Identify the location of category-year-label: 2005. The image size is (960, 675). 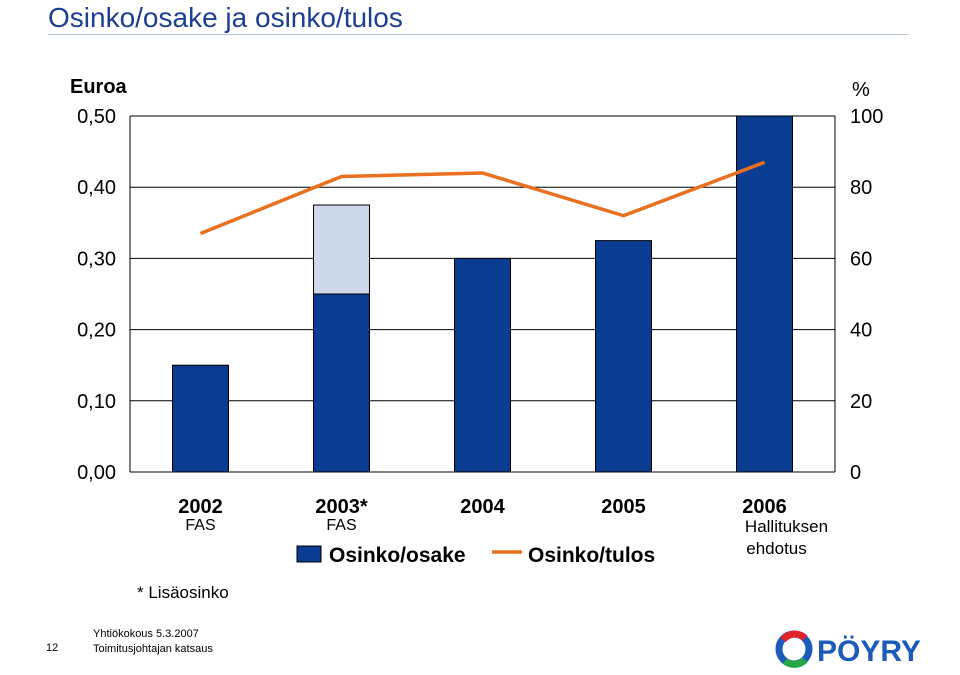
(623, 507).